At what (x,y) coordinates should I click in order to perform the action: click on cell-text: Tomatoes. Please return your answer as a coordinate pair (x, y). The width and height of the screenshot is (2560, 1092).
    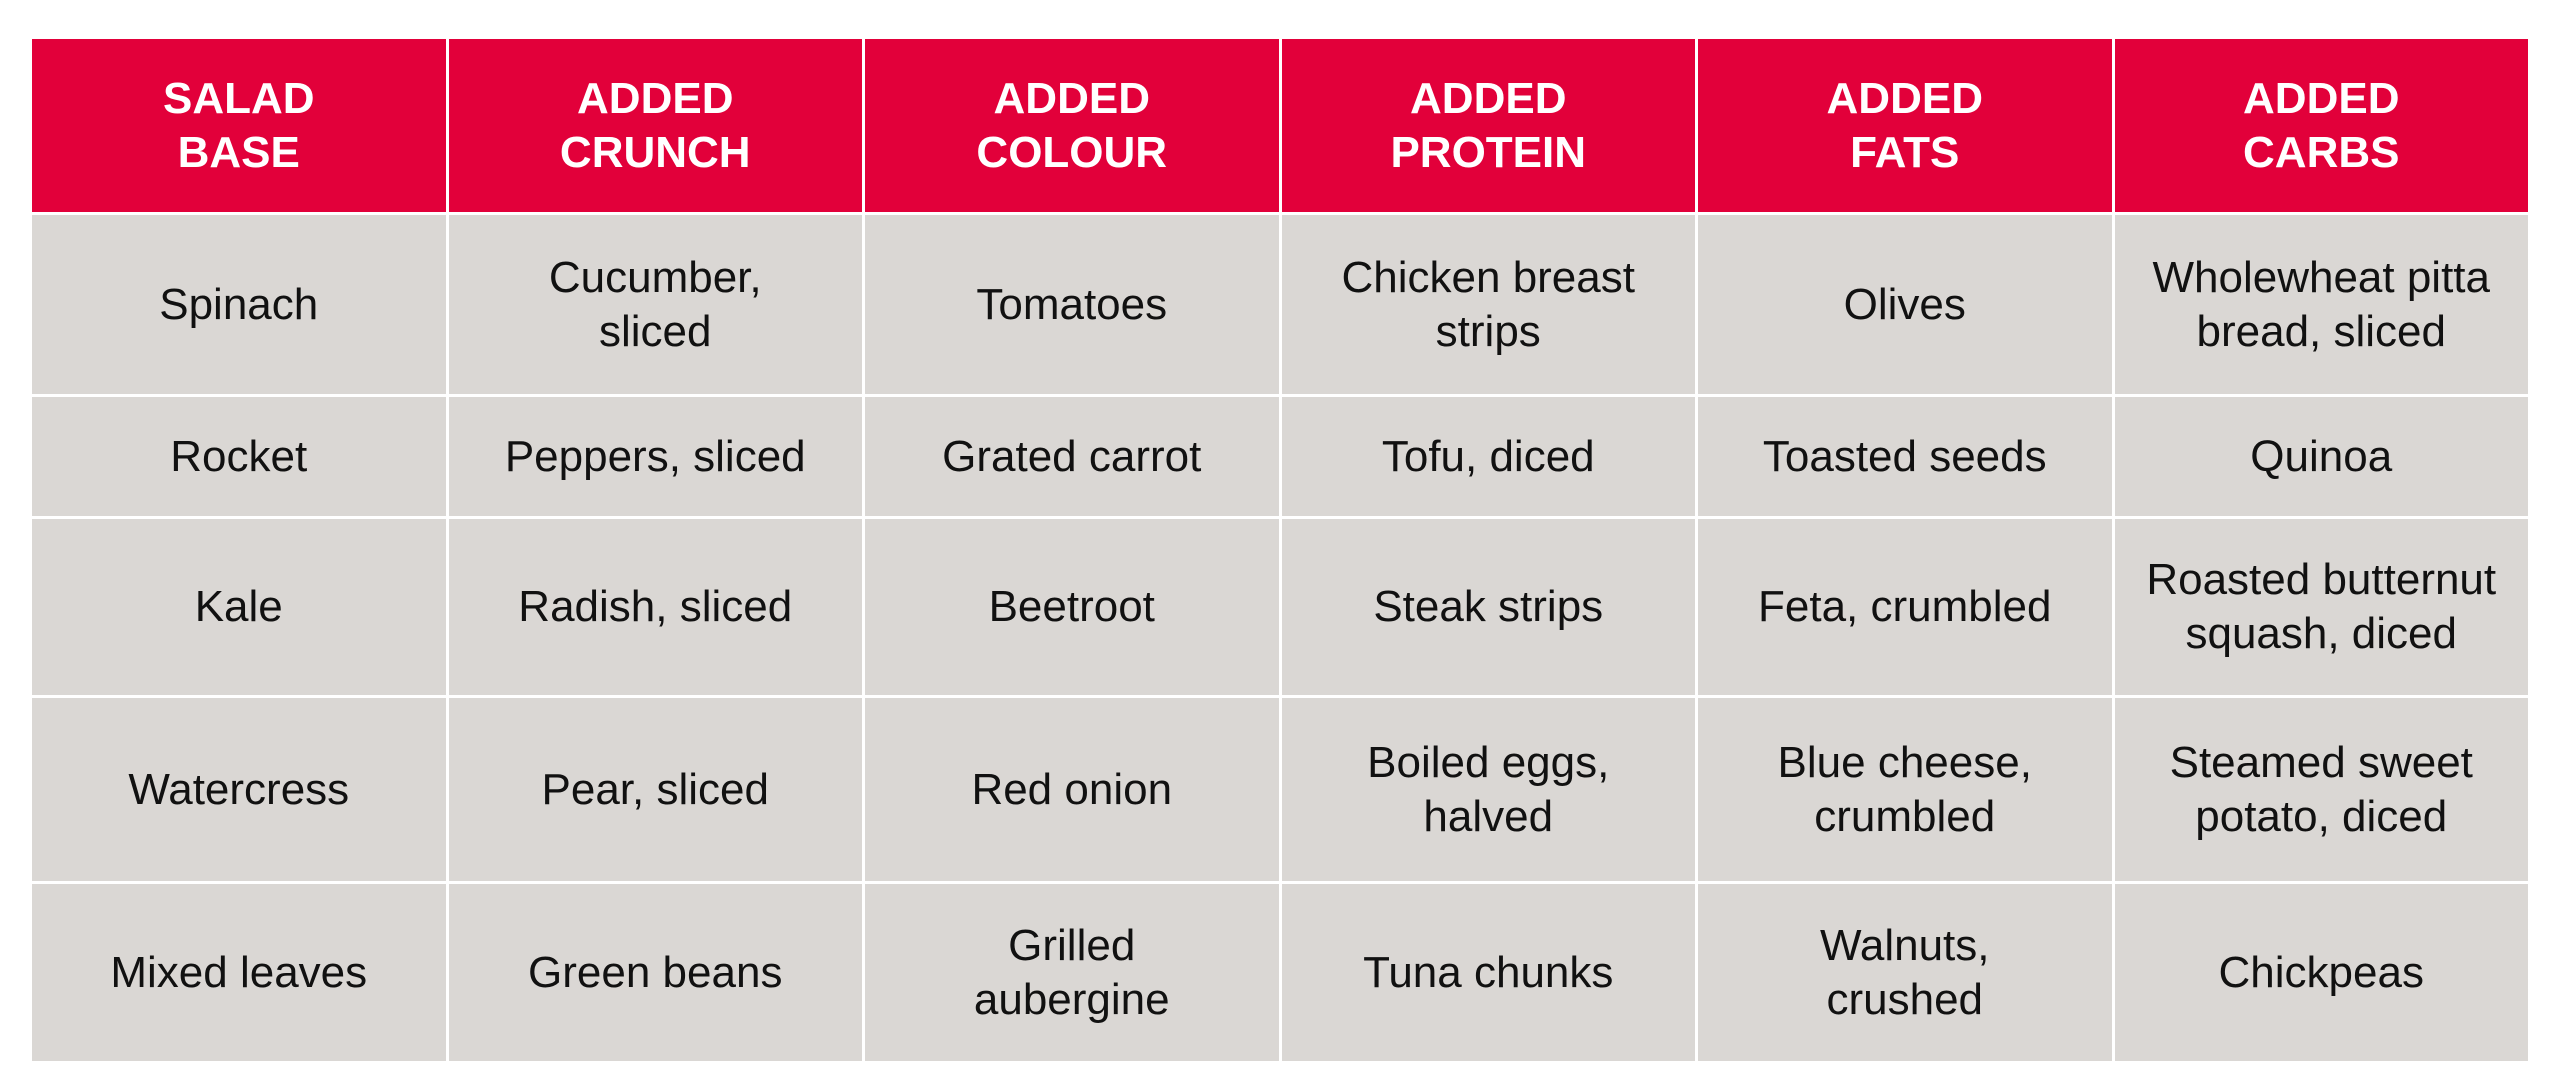
    Looking at the image, I should click on (1072, 304).